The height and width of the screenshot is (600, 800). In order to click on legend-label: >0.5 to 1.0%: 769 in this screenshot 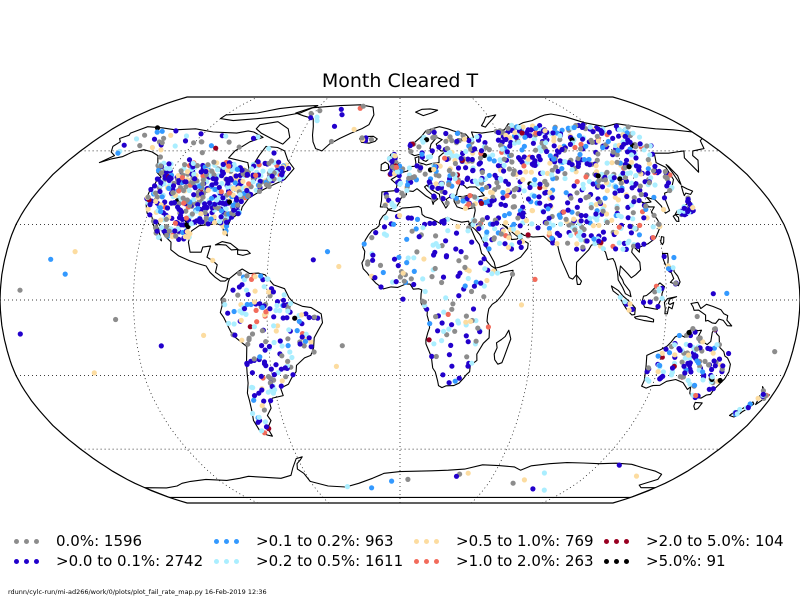, I will do `click(525, 541)`.